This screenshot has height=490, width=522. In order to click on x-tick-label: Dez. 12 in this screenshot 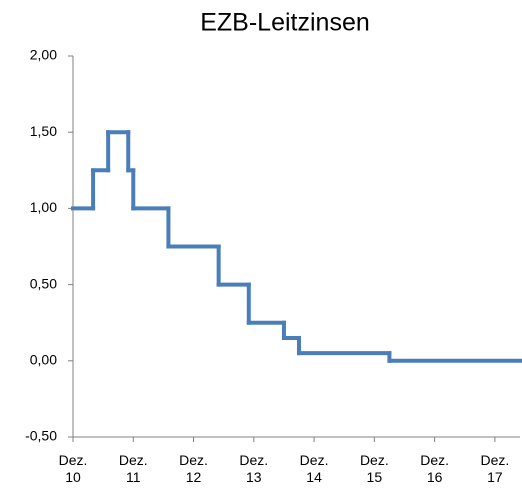, I will do `click(193, 468)`.